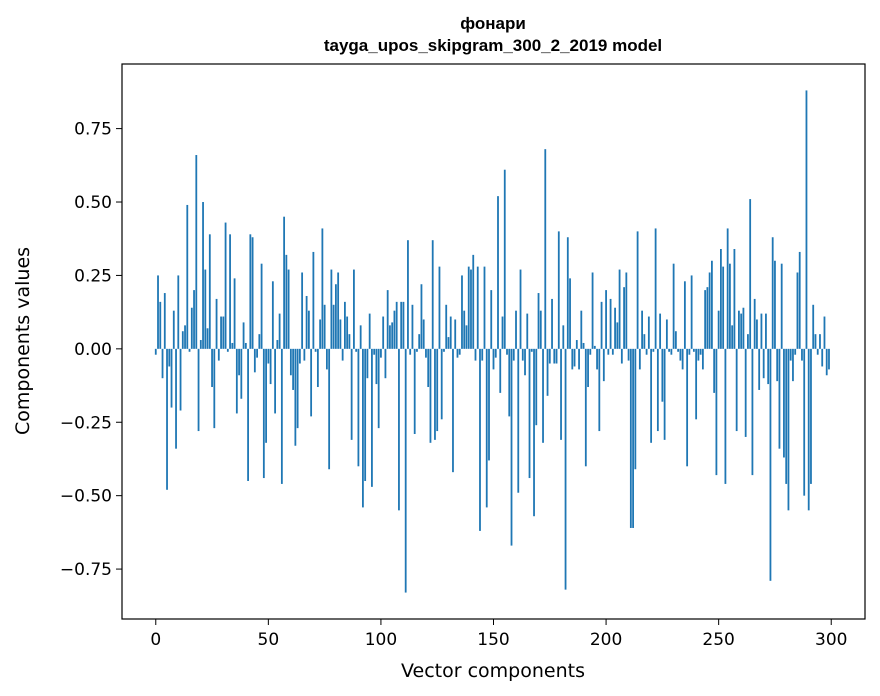 The width and height of the screenshot is (880, 696). Describe the element at coordinates (493, 671) in the screenshot. I see `x-axis-label: Vector components` at that location.